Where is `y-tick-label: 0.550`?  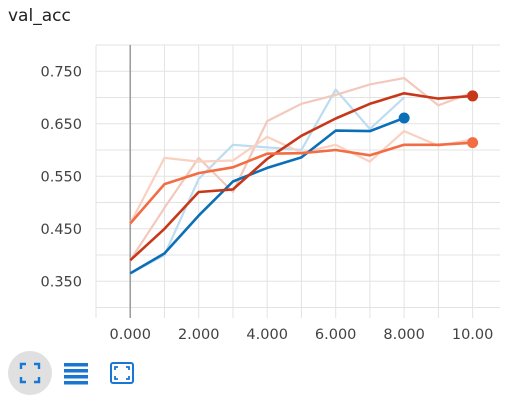 y-tick-label: 0.550 is located at coordinates (61, 177).